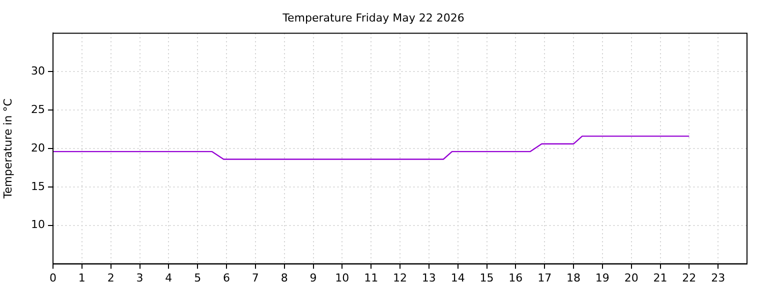  Describe the element at coordinates (140, 277) in the screenshot. I see `x-tick-label: 3` at that location.